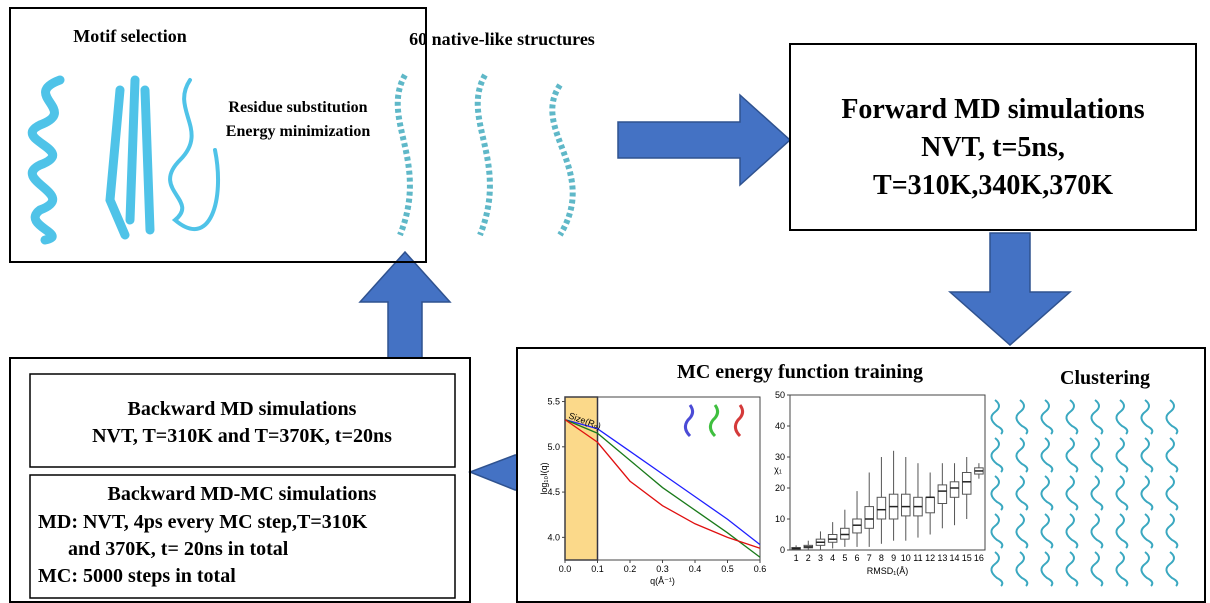 This screenshot has width=1210, height=603. What do you see at coordinates (796, 558) in the screenshot?
I see `x-tick-label: 1` at bounding box center [796, 558].